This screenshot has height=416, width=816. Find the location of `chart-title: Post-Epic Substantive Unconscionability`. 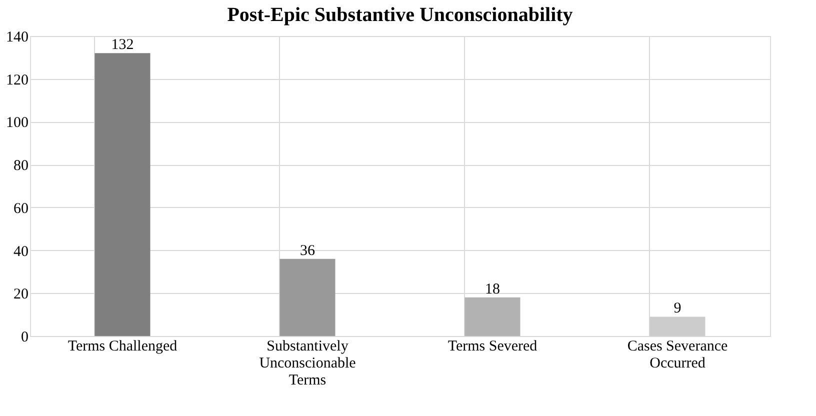

chart-title: Post-Epic Substantive Unconscionability is located at coordinates (400, 15).